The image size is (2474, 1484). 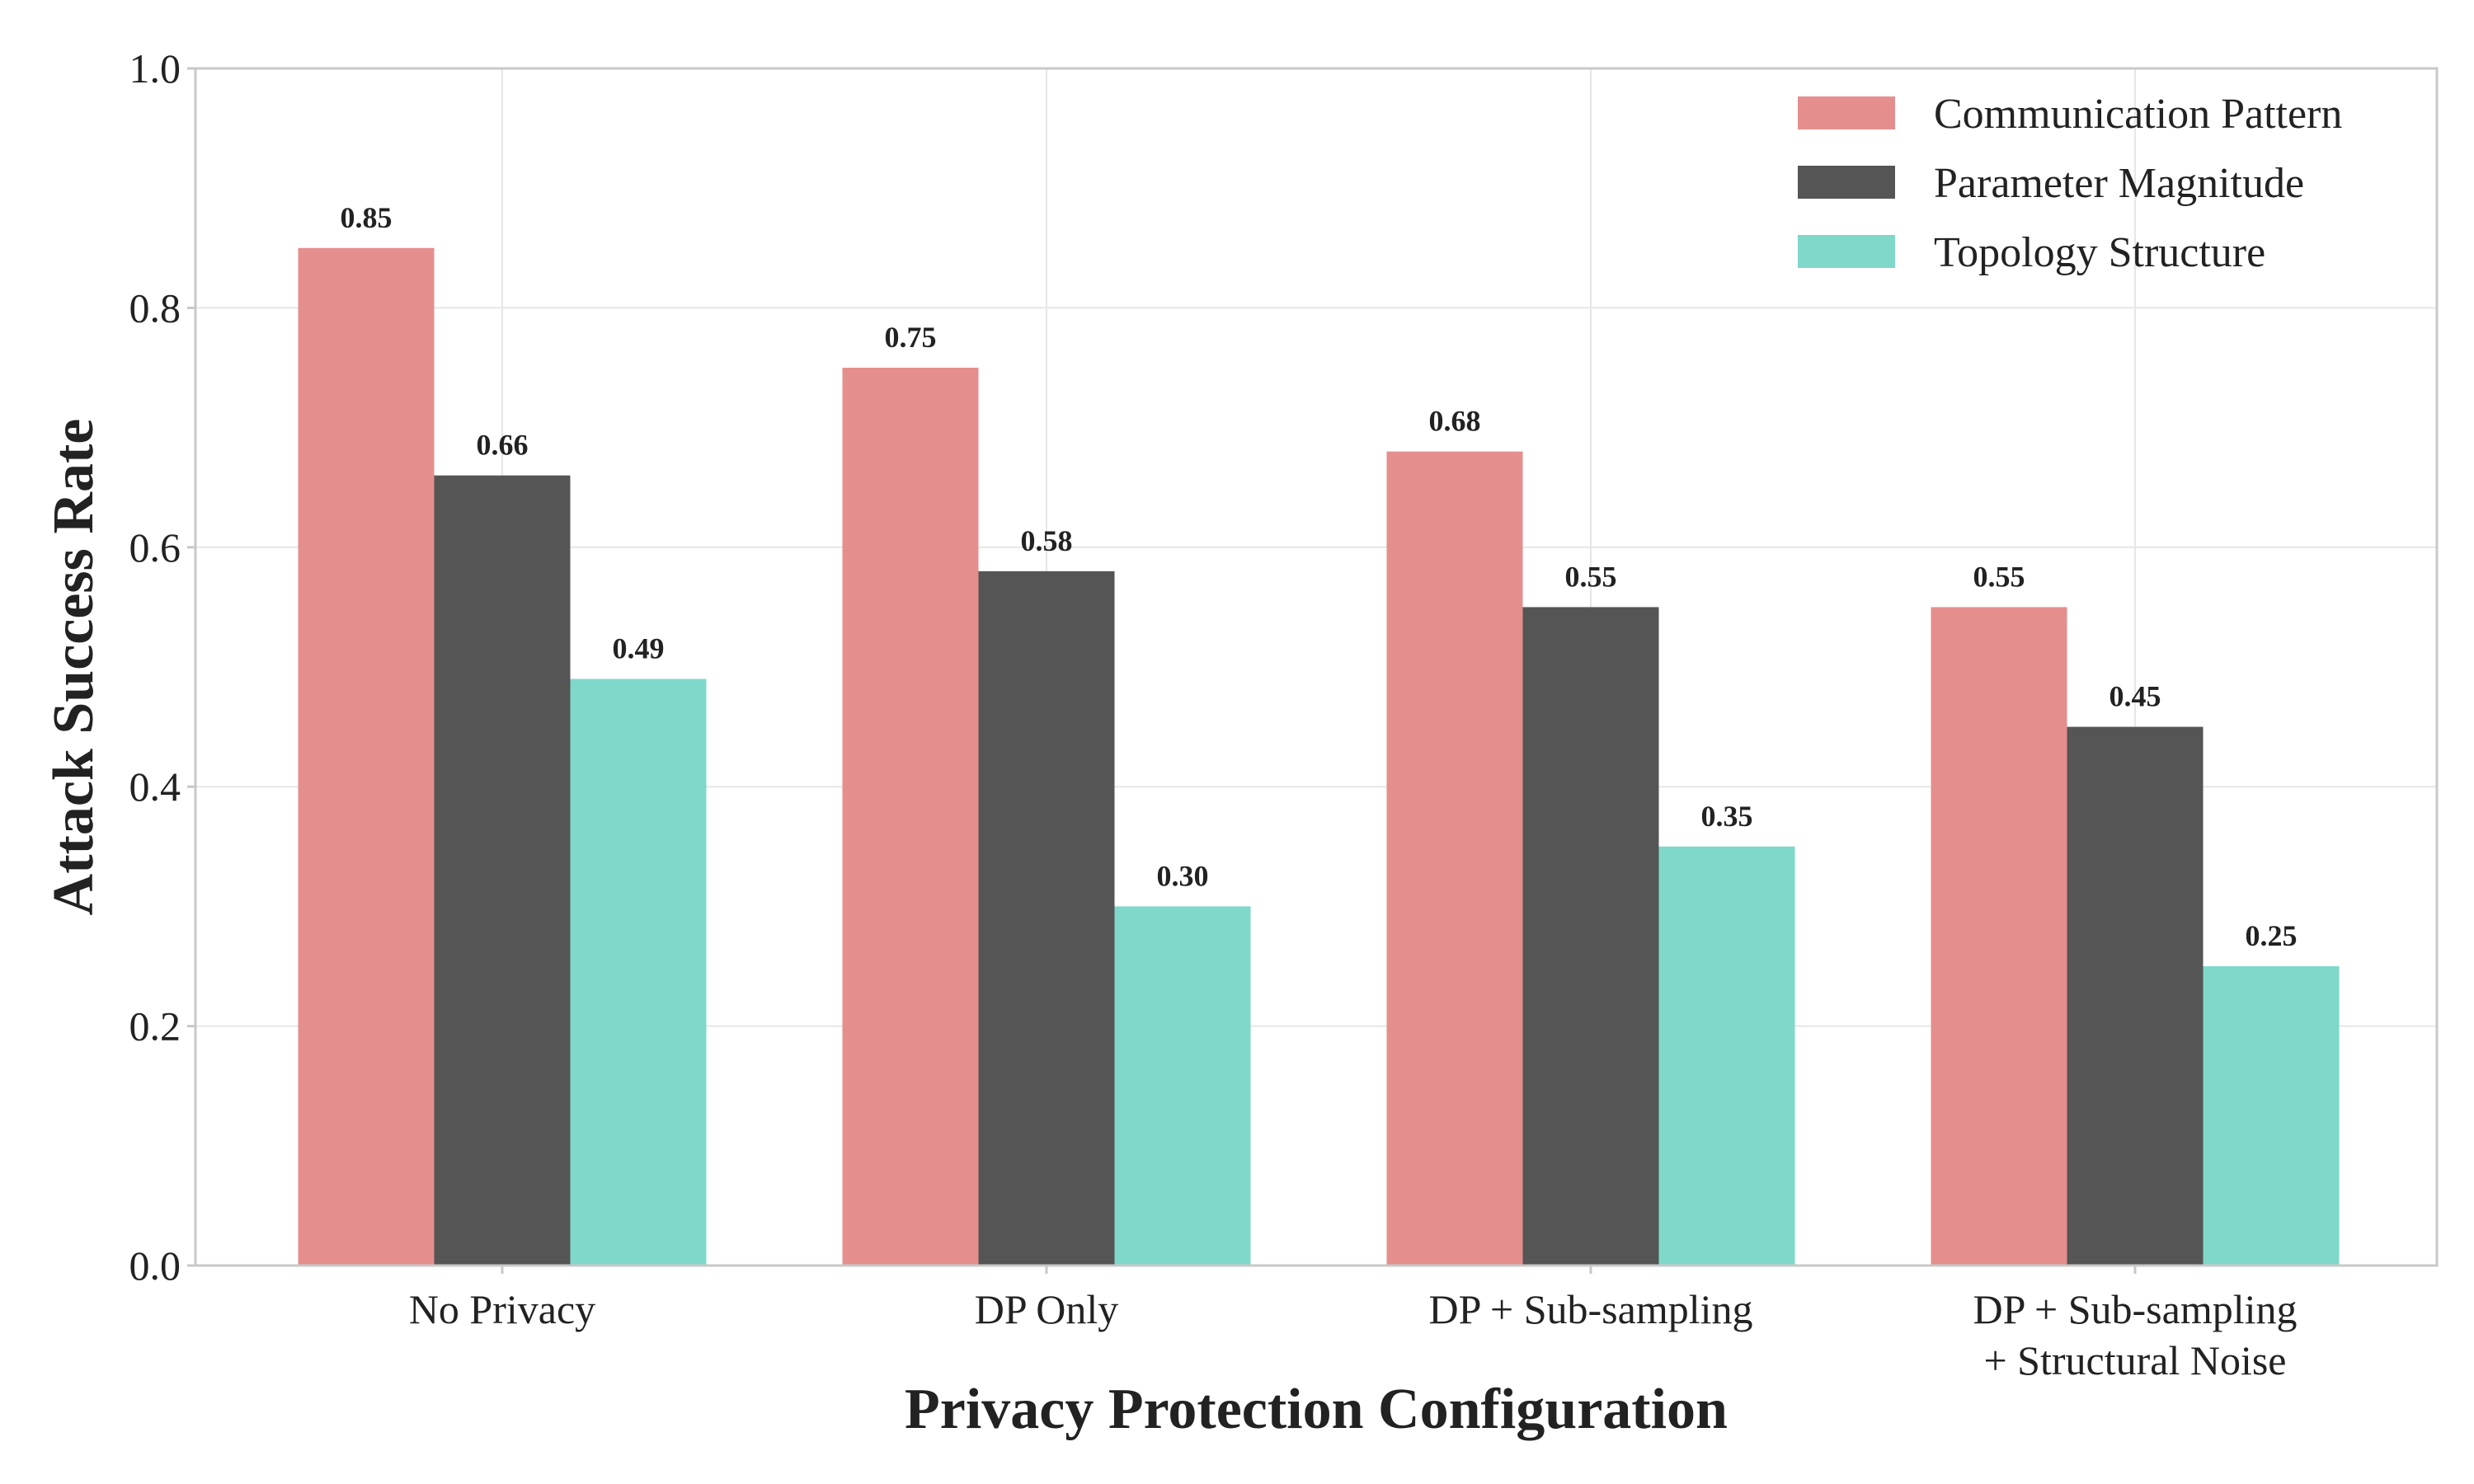 What do you see at coordinates (1183, 876) in the screenshot?
I see `data-label: 0.30` at bounding box center [1183, 876].